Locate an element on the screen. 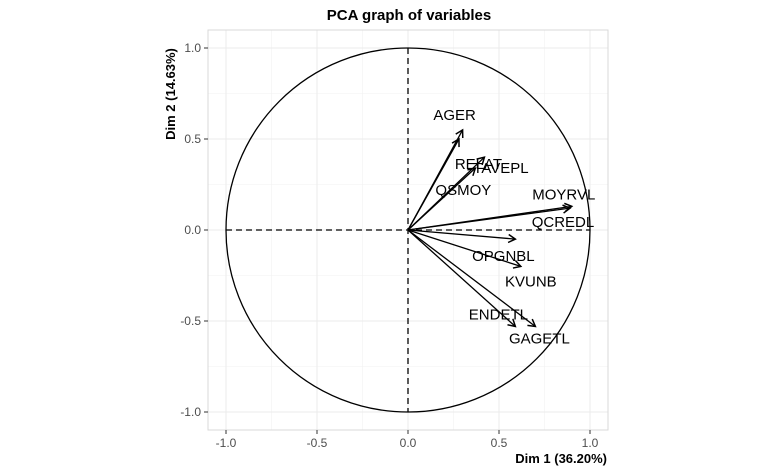 This screenshot has height=475, width=770. variable-label-tavepl: TAVEPL is located at coordinates (500, 168).